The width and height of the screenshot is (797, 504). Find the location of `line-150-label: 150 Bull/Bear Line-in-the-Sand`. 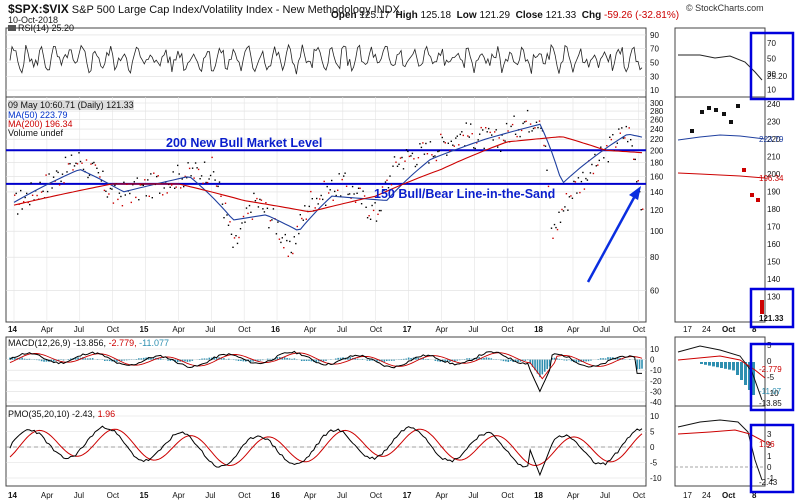

line-150-label: 150 Bull/Bear Line-in-the-Sand is located at coordinates (465, 194).